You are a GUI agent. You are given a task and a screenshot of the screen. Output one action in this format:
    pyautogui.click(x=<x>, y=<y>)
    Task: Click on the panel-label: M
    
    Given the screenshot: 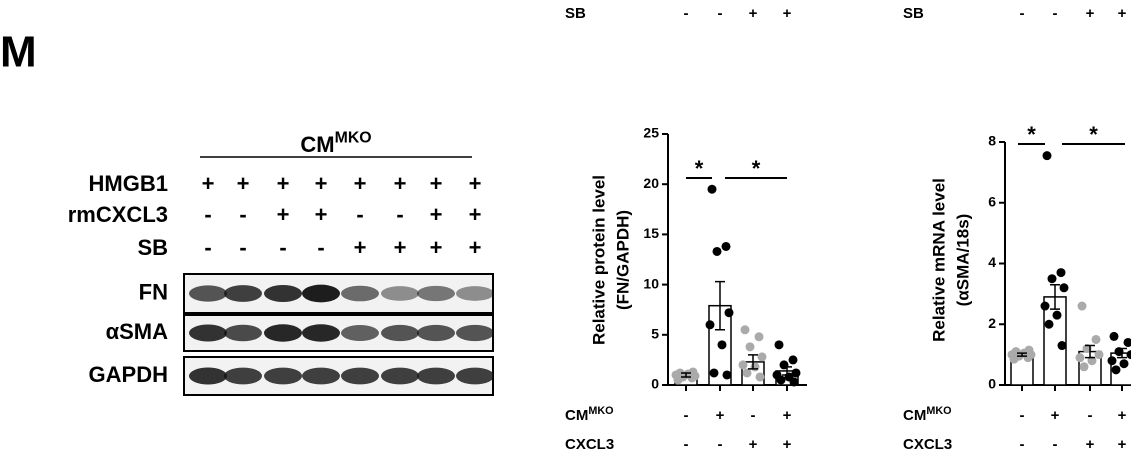 What is the action you would take?
    pyautogui.click(x=18, y=52)
    